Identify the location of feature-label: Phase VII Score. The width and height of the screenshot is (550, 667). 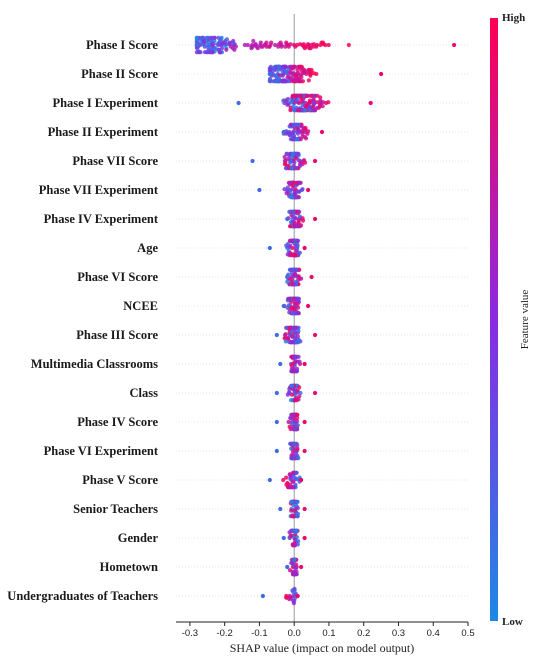
(115, 161).